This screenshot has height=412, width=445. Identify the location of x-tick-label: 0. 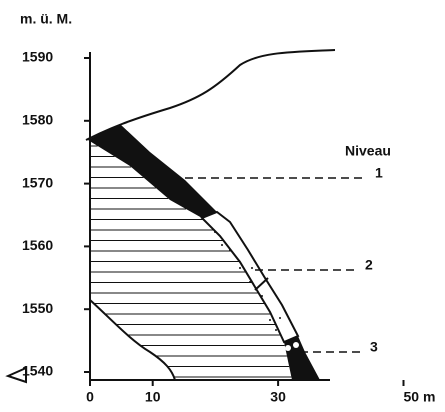
(90, 397).